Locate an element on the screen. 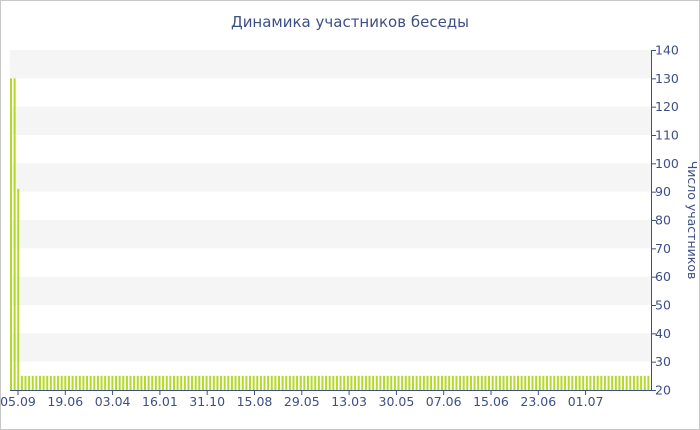 The height and width of the screenshot is (430, 700). x-tick-label: 23.06 is located at coordinates (538, 401).